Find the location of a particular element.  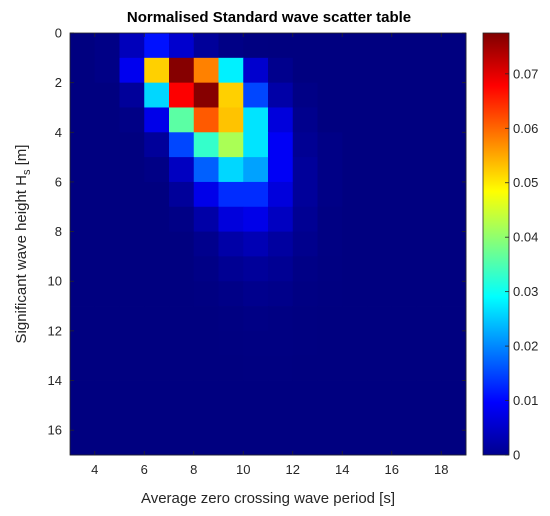

colorbar-tick-label: 0.04 is located at coordinates (525, 237).